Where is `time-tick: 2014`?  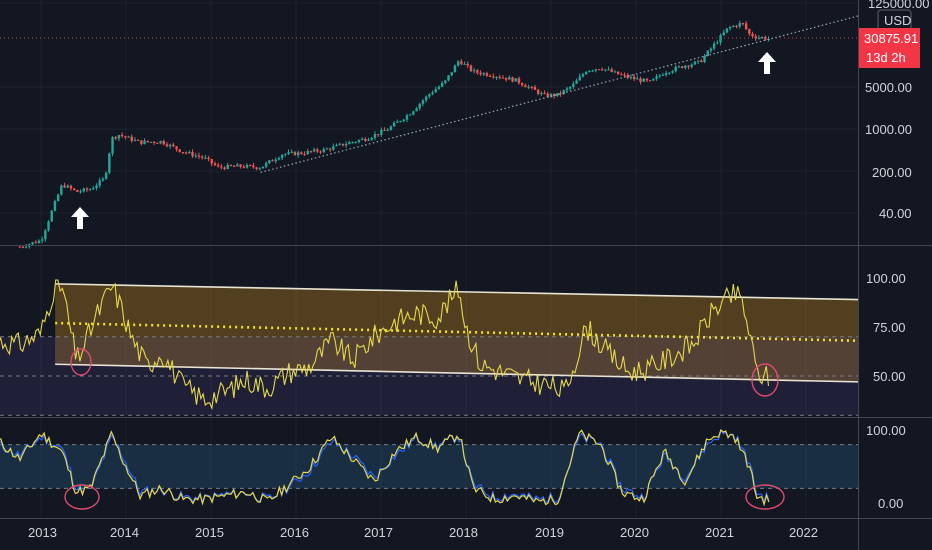 time-tick: 2014 is located at coordinates (124, 532).